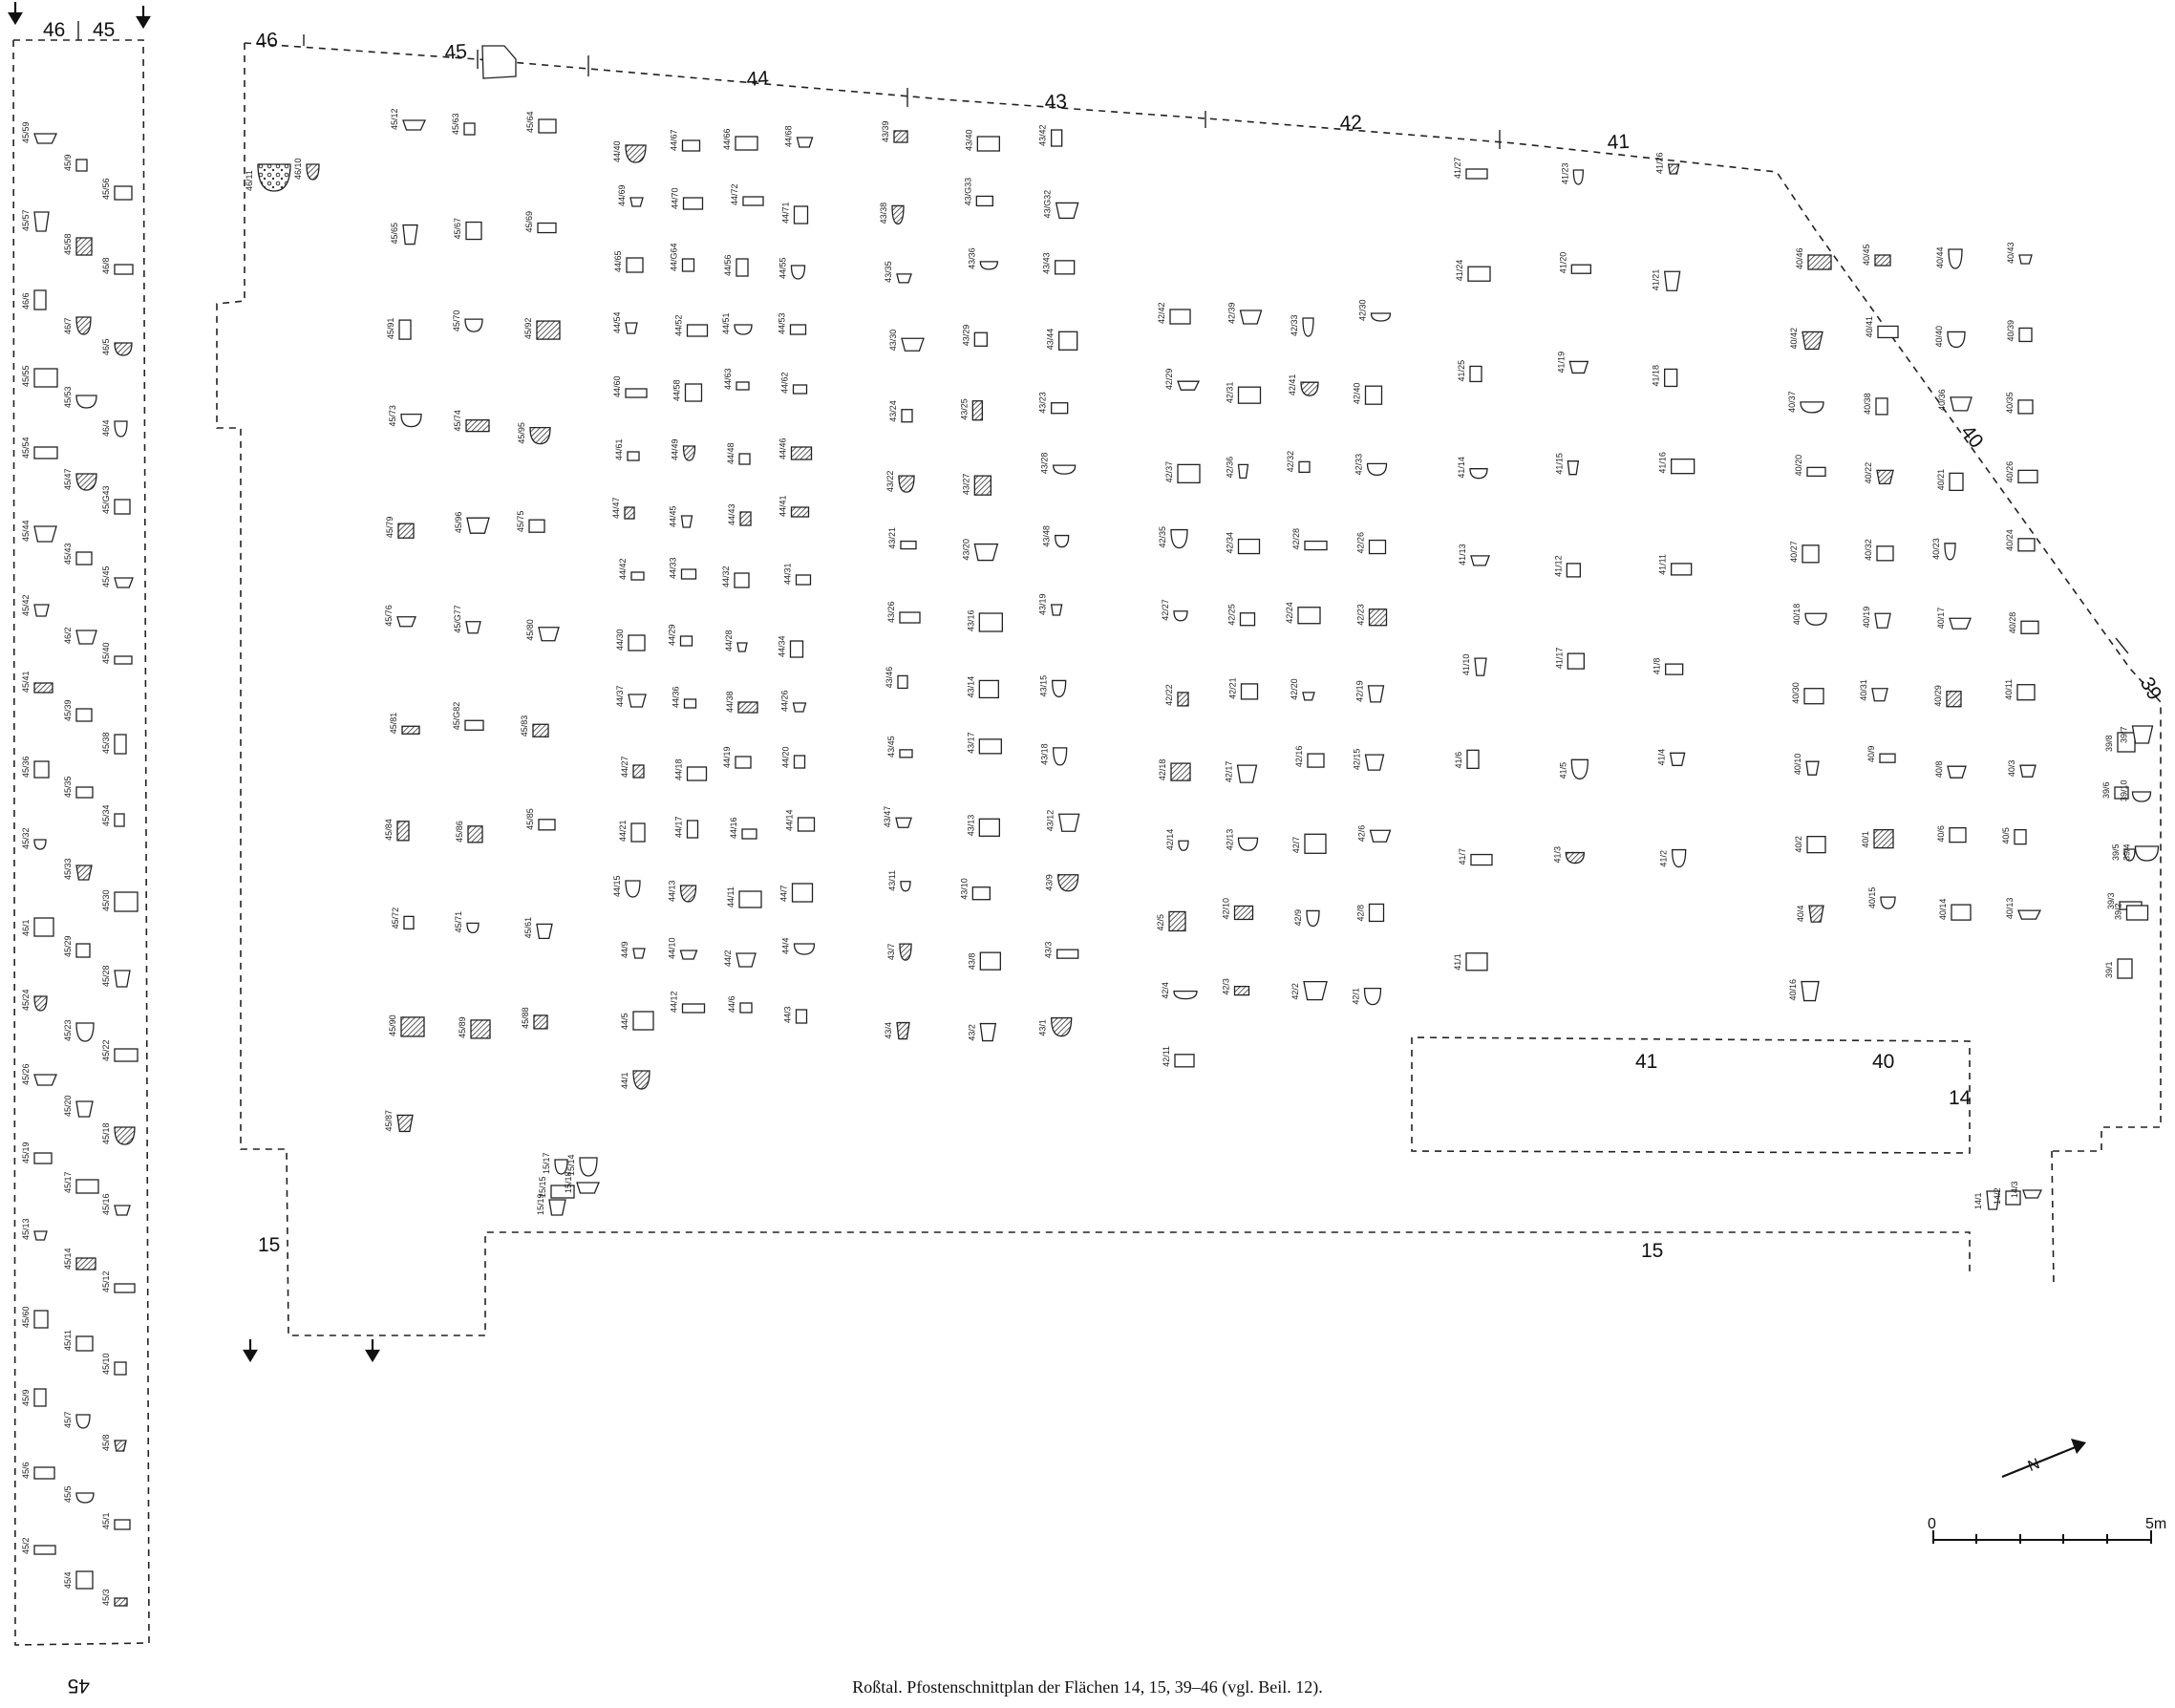 Image resolution: width=2175 pixels, height=1708 pixels. I want to click on feature-label: 43/47, so click(887, 817).